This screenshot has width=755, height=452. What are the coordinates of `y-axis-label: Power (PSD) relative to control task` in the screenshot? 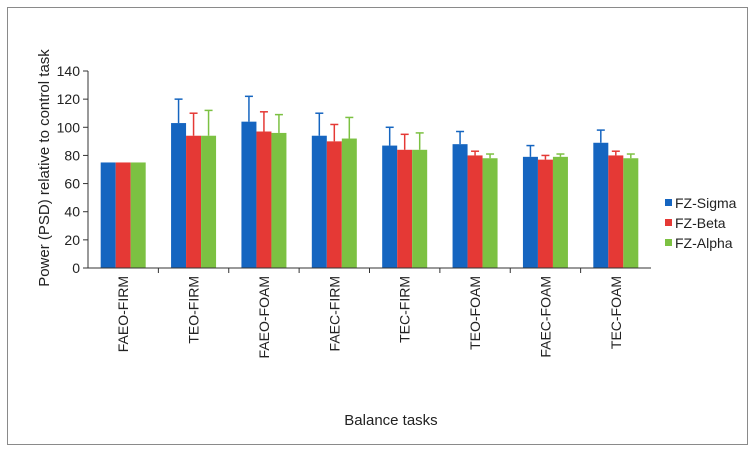 It's located at (44, 168).